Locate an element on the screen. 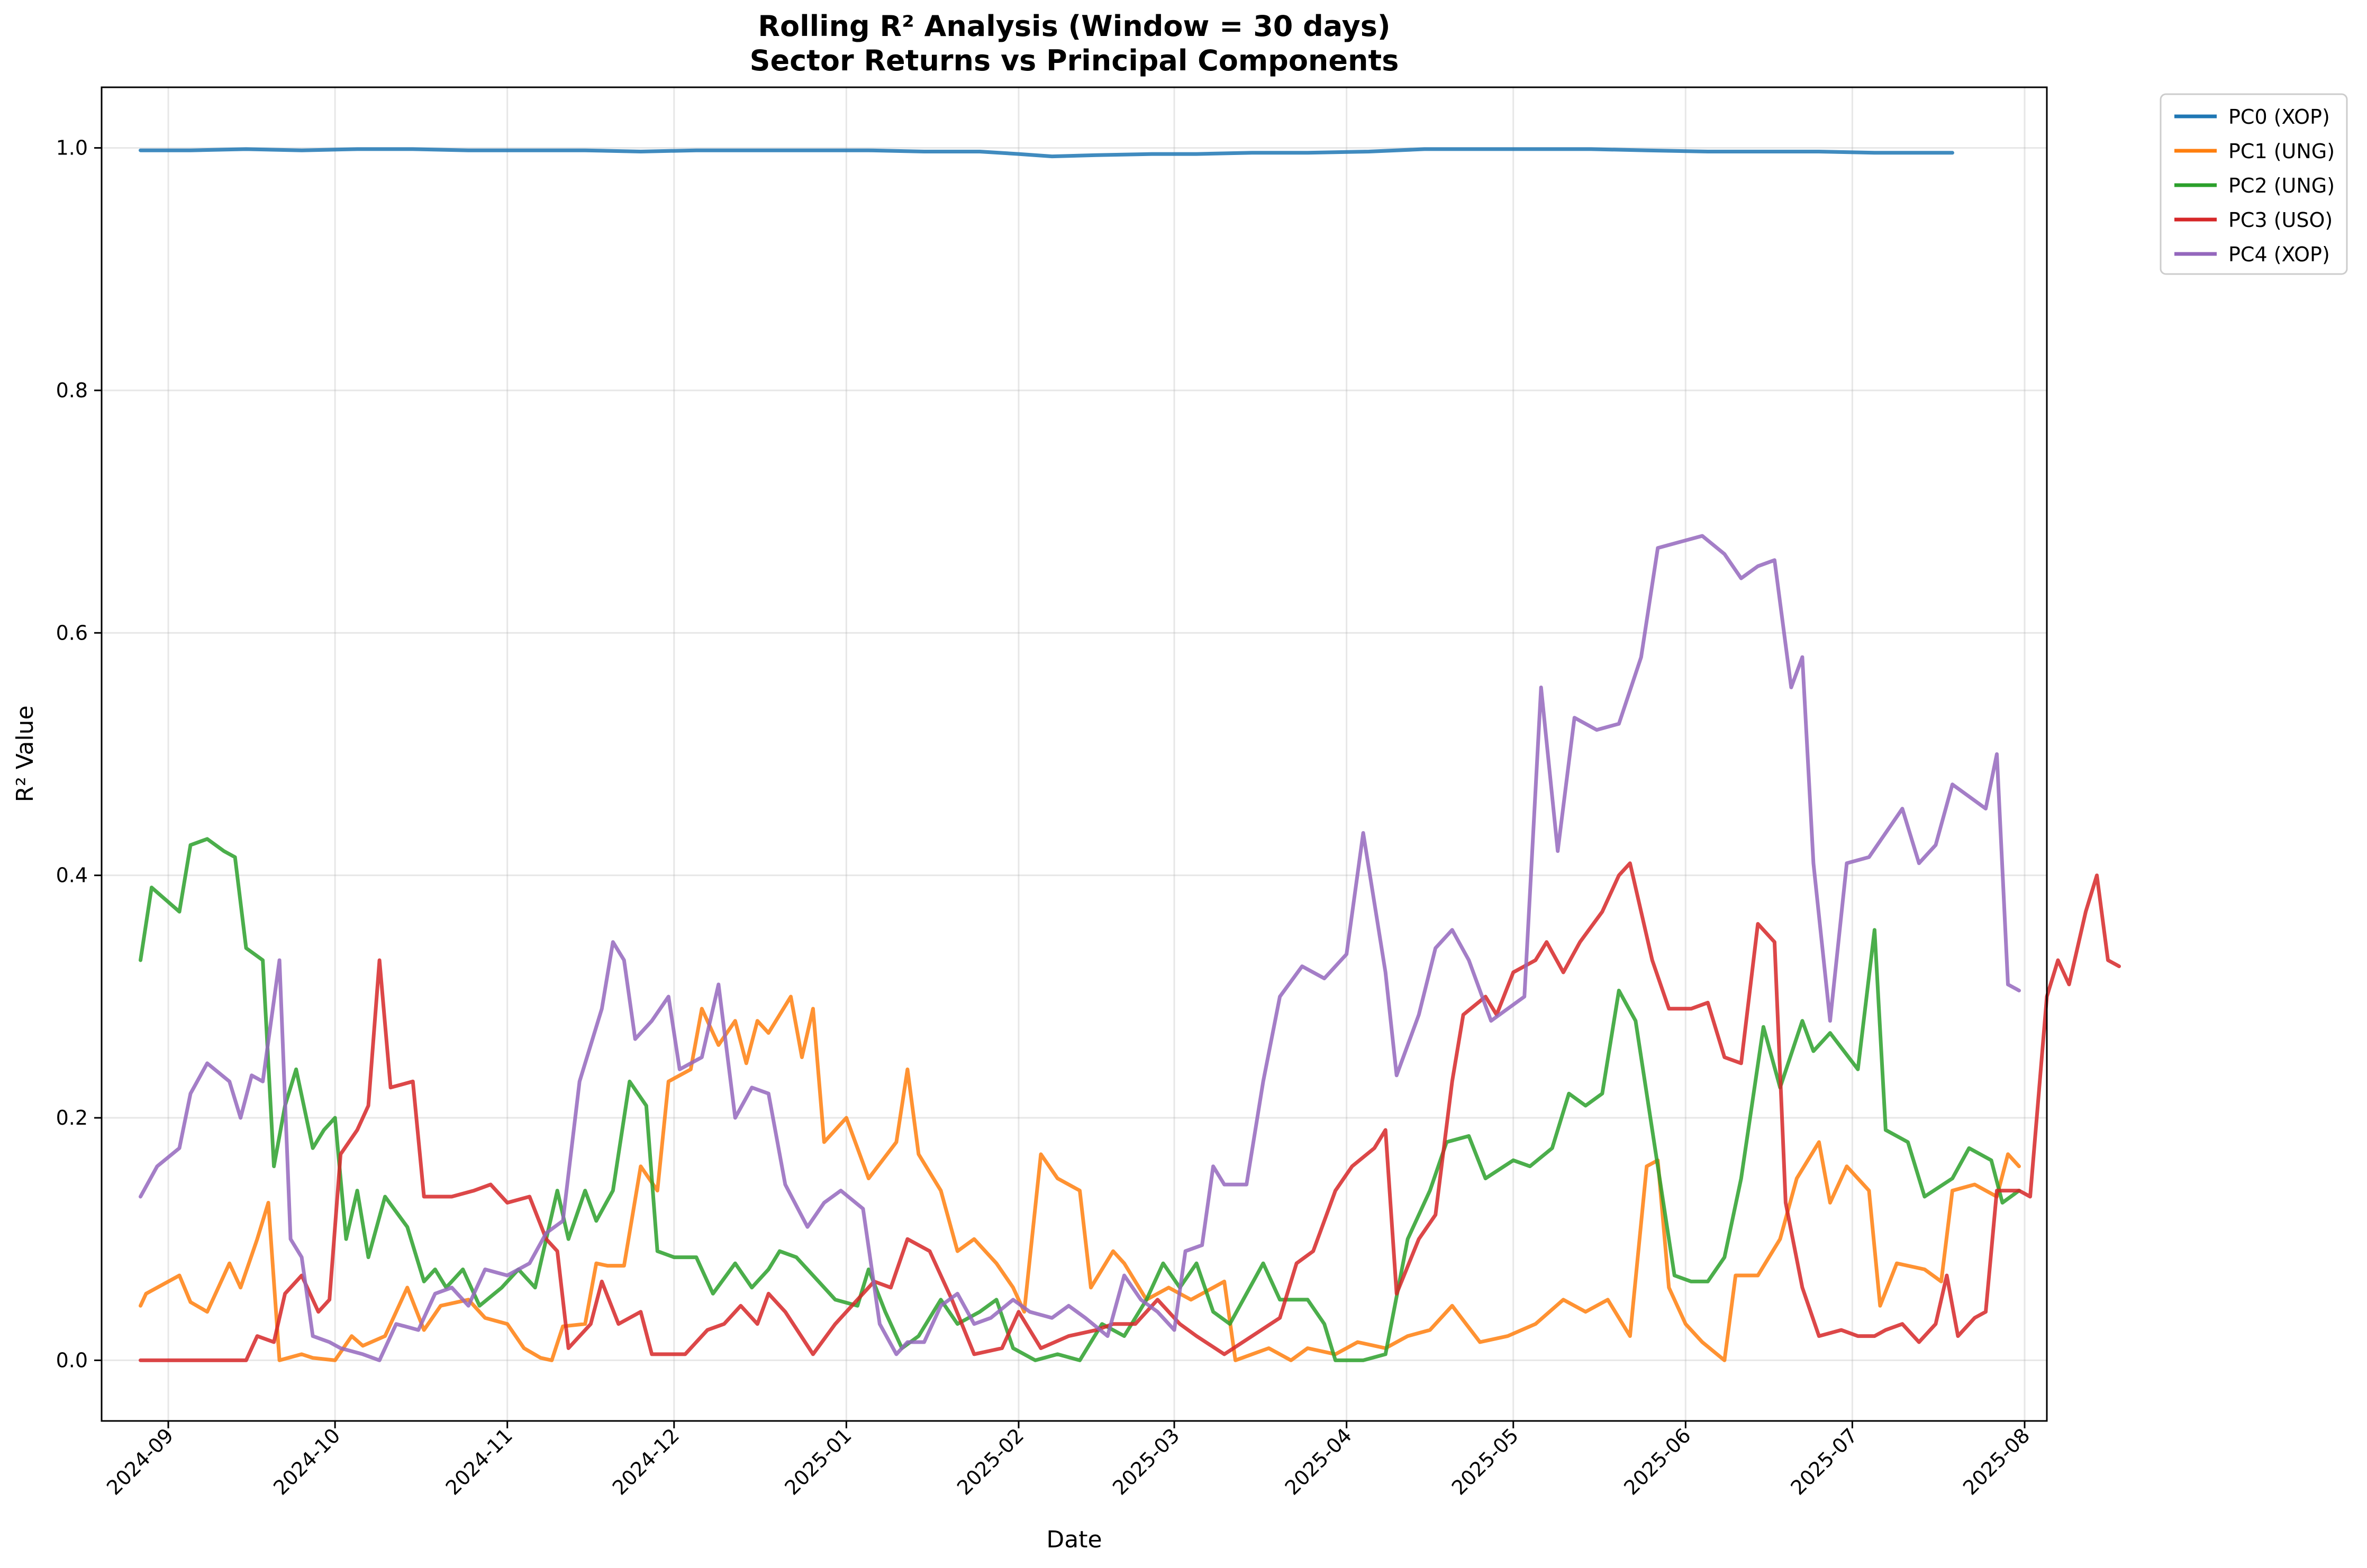  legend-label-pc0: PC0 (XOP) is located at coordinates (2279, 117).